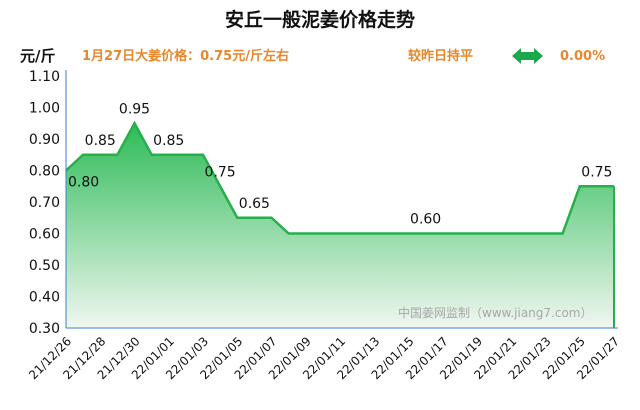 The height and width of the screenshot is (410, 640). What do you see at coordinates (582, 56) in the screenshot?
I see `change-percent-text: 0.00%` at bounding box center [582, 56].